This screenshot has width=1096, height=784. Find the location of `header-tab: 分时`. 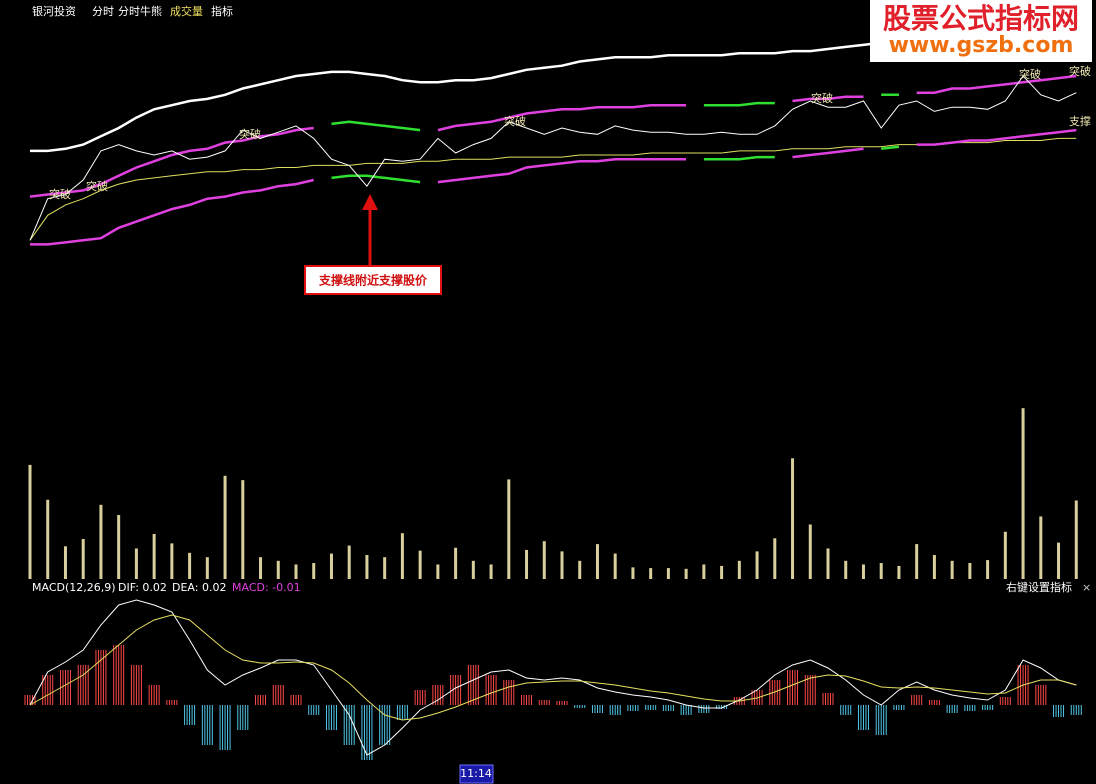

header-tab: 分时 is located at coordinates (103, 11).